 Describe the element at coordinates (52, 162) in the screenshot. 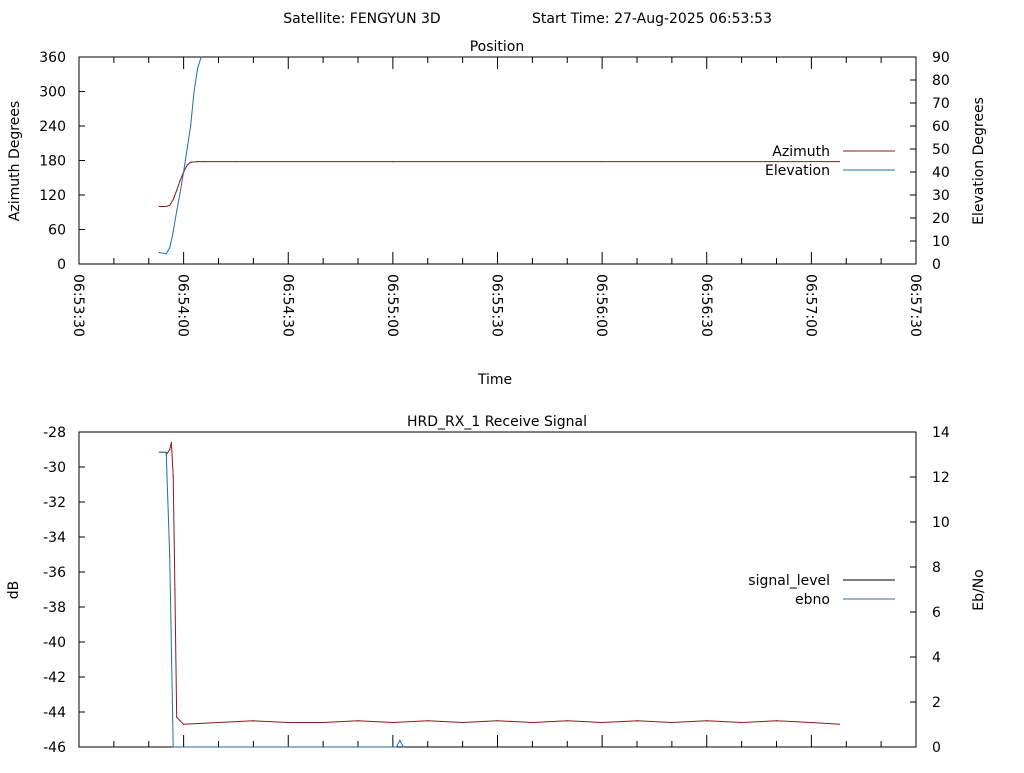

I see `y-tick-label: 180` at that location.